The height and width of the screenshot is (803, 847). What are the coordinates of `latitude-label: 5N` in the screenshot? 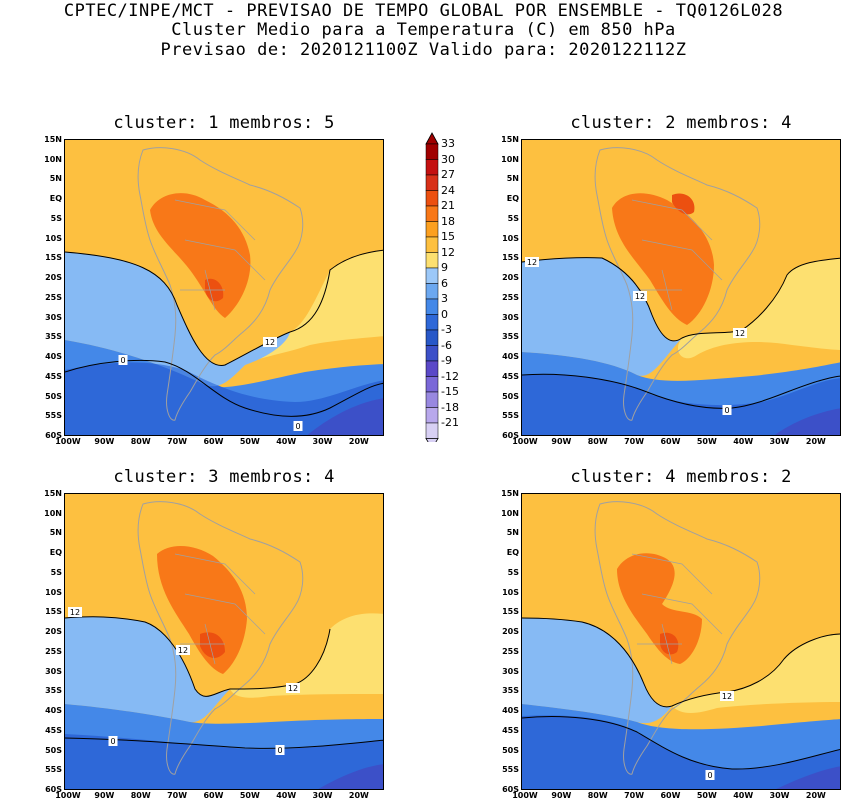 It's located at (512, 533).